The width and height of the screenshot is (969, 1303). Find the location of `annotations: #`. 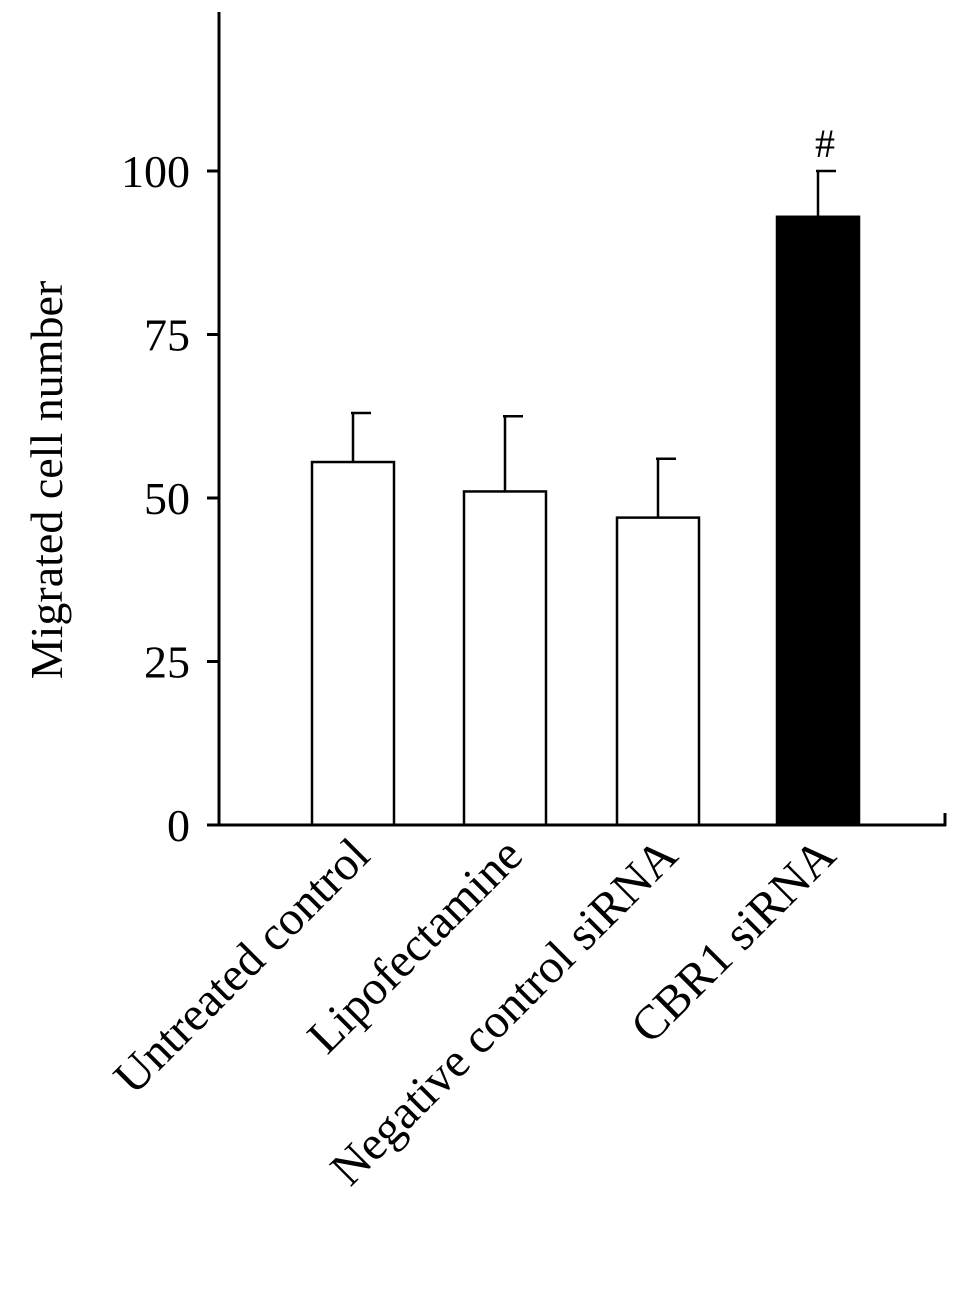

annotations: # is located at coordinates (825, 143).